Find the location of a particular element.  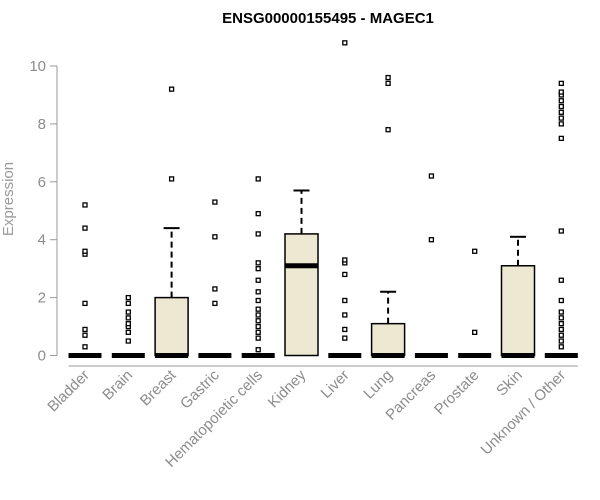

y-tick-label: 0 is located at coordinates (42, 356).